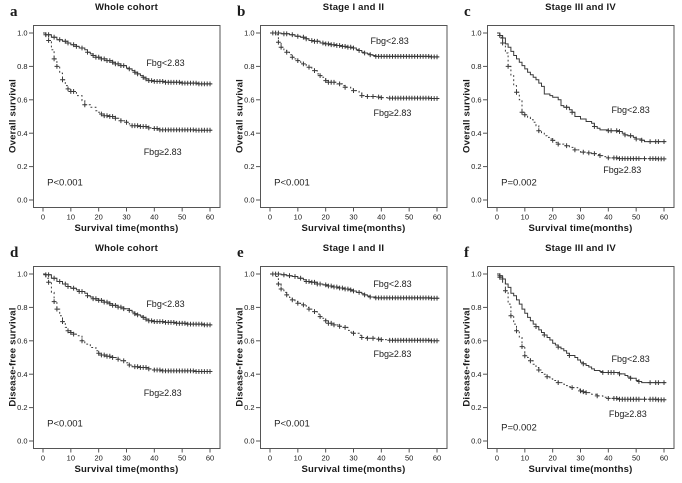 The image size is (682, 483). Describe the element at coordinates (292, 424) in the screenshot. I see `panel-e-p-value-label: P<0.001` at that location.